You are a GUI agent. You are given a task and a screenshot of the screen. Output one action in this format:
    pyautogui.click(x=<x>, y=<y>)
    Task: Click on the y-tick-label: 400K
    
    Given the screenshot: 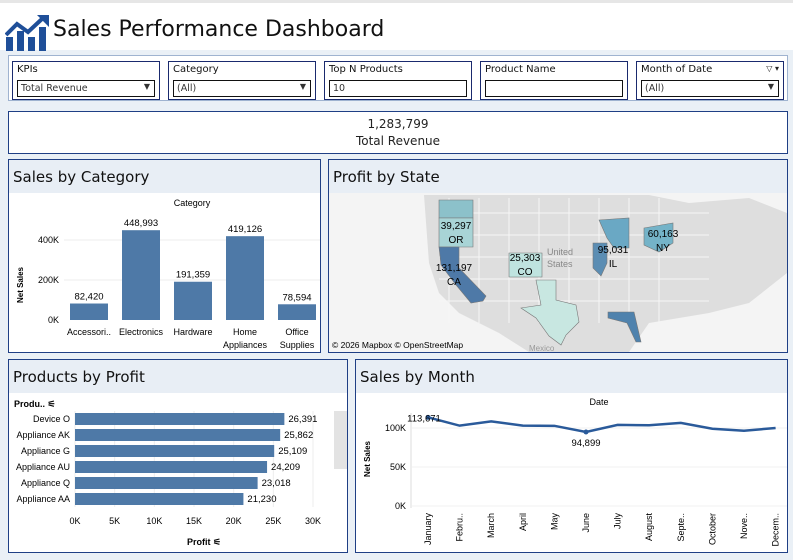 What is the action you would take?
    pyautogui.click(x=48, y=240)
    